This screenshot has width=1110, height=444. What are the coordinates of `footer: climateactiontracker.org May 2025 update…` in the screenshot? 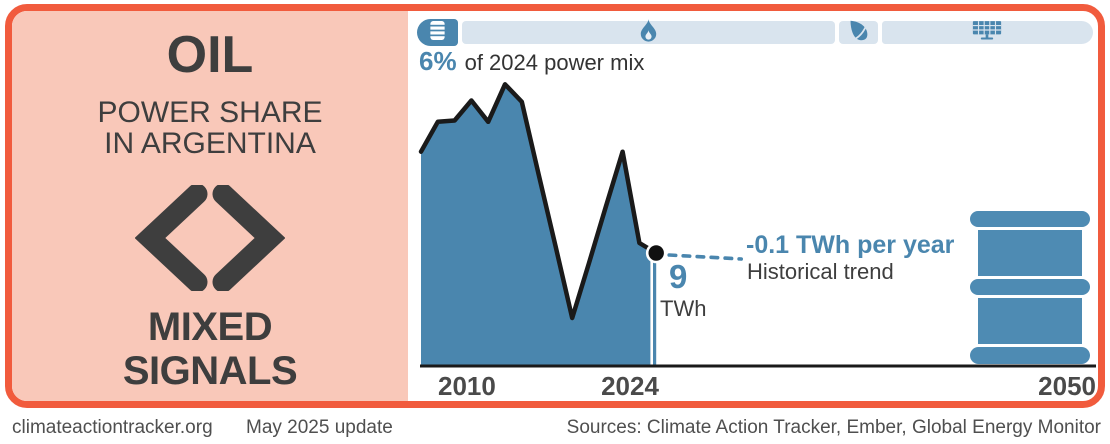 It's located at (555, 430).